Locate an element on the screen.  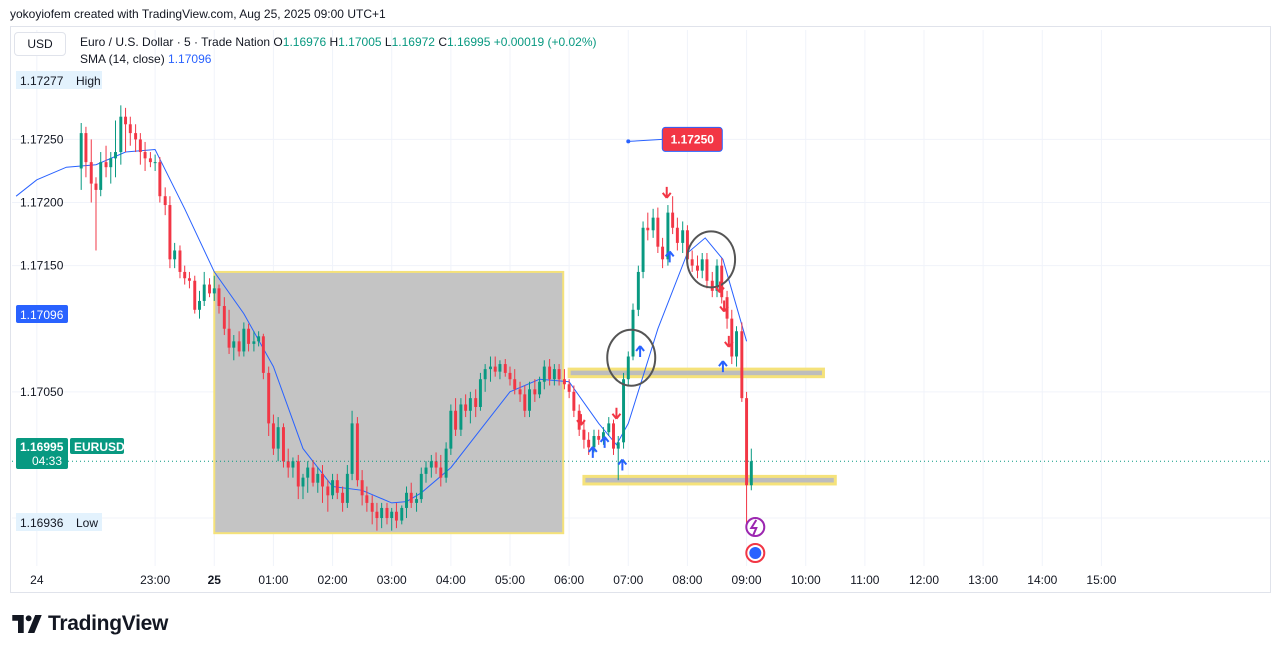
symbol-title: Euro / U.S. Dollar · 5 · Trade Nation is located at coordinates (175, 42).